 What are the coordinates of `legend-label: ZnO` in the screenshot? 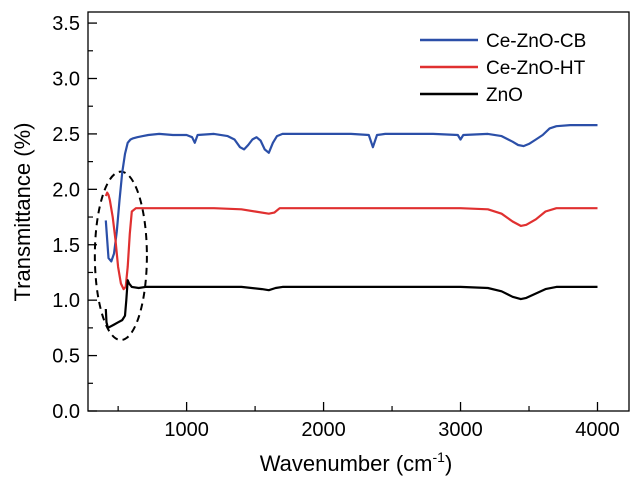 It's located at (504, 95).